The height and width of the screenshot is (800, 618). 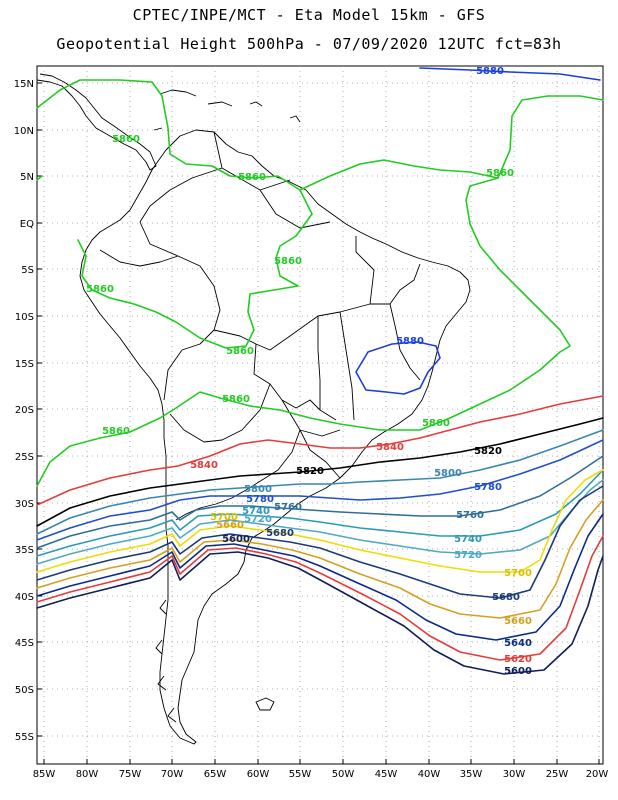 What do you see at coordinates (300, 774) in the screenshot?
I see `lon-label: 55W` at bounding box center [300, 774].